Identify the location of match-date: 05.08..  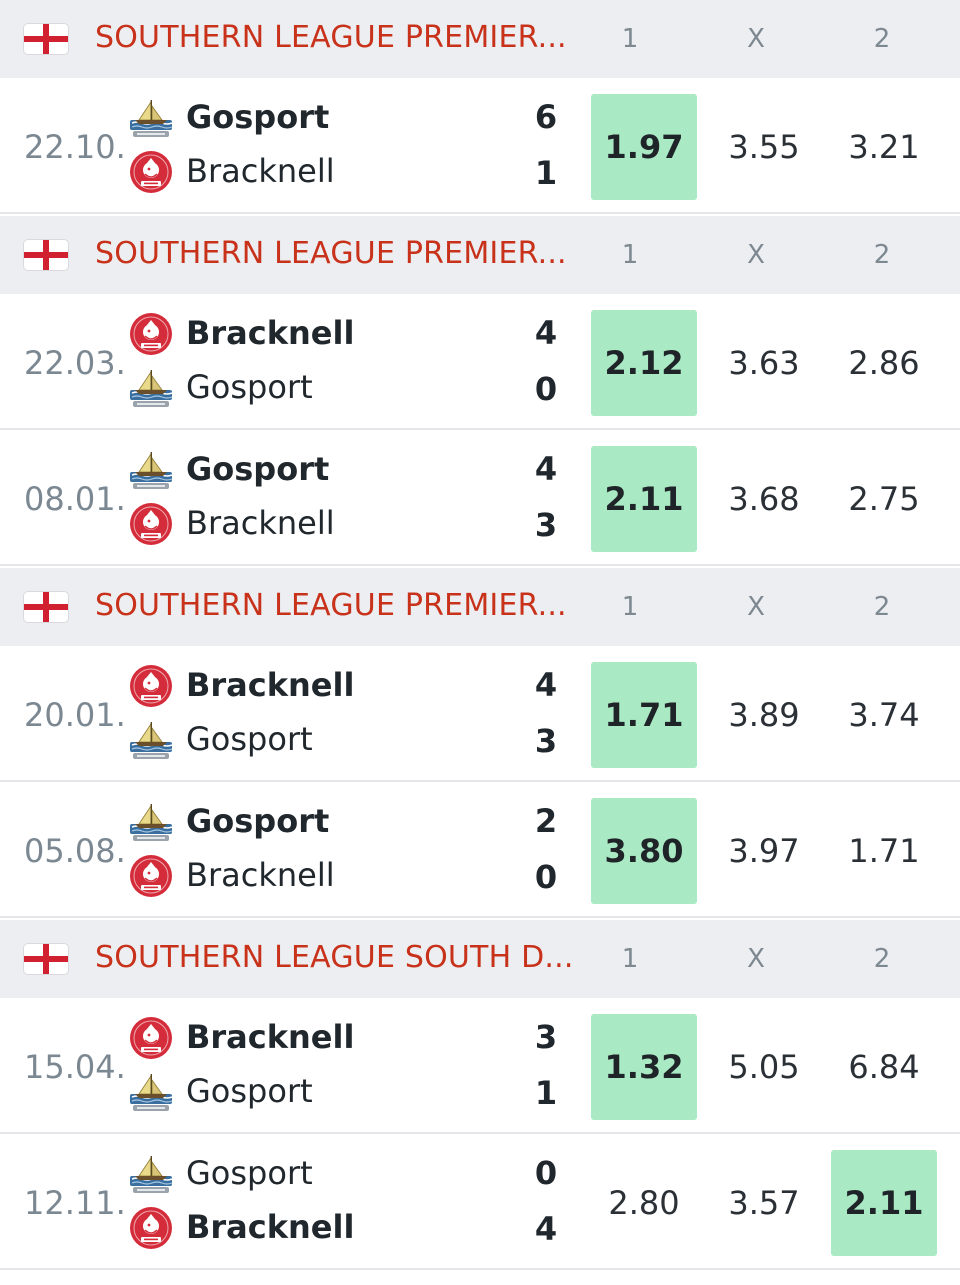
(75, 851).